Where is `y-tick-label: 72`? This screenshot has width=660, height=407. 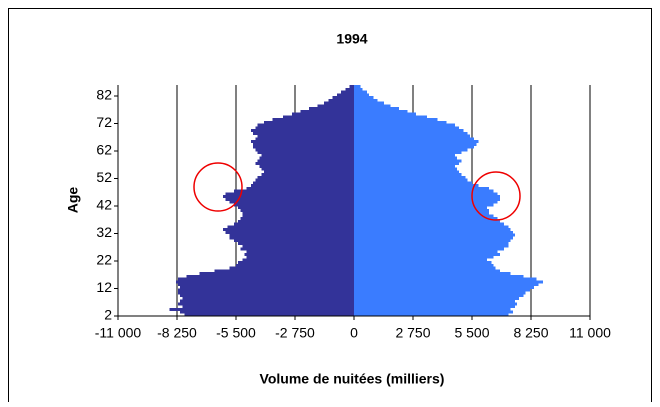
y-tick-label: 72 is located at coordinates (104, 122).